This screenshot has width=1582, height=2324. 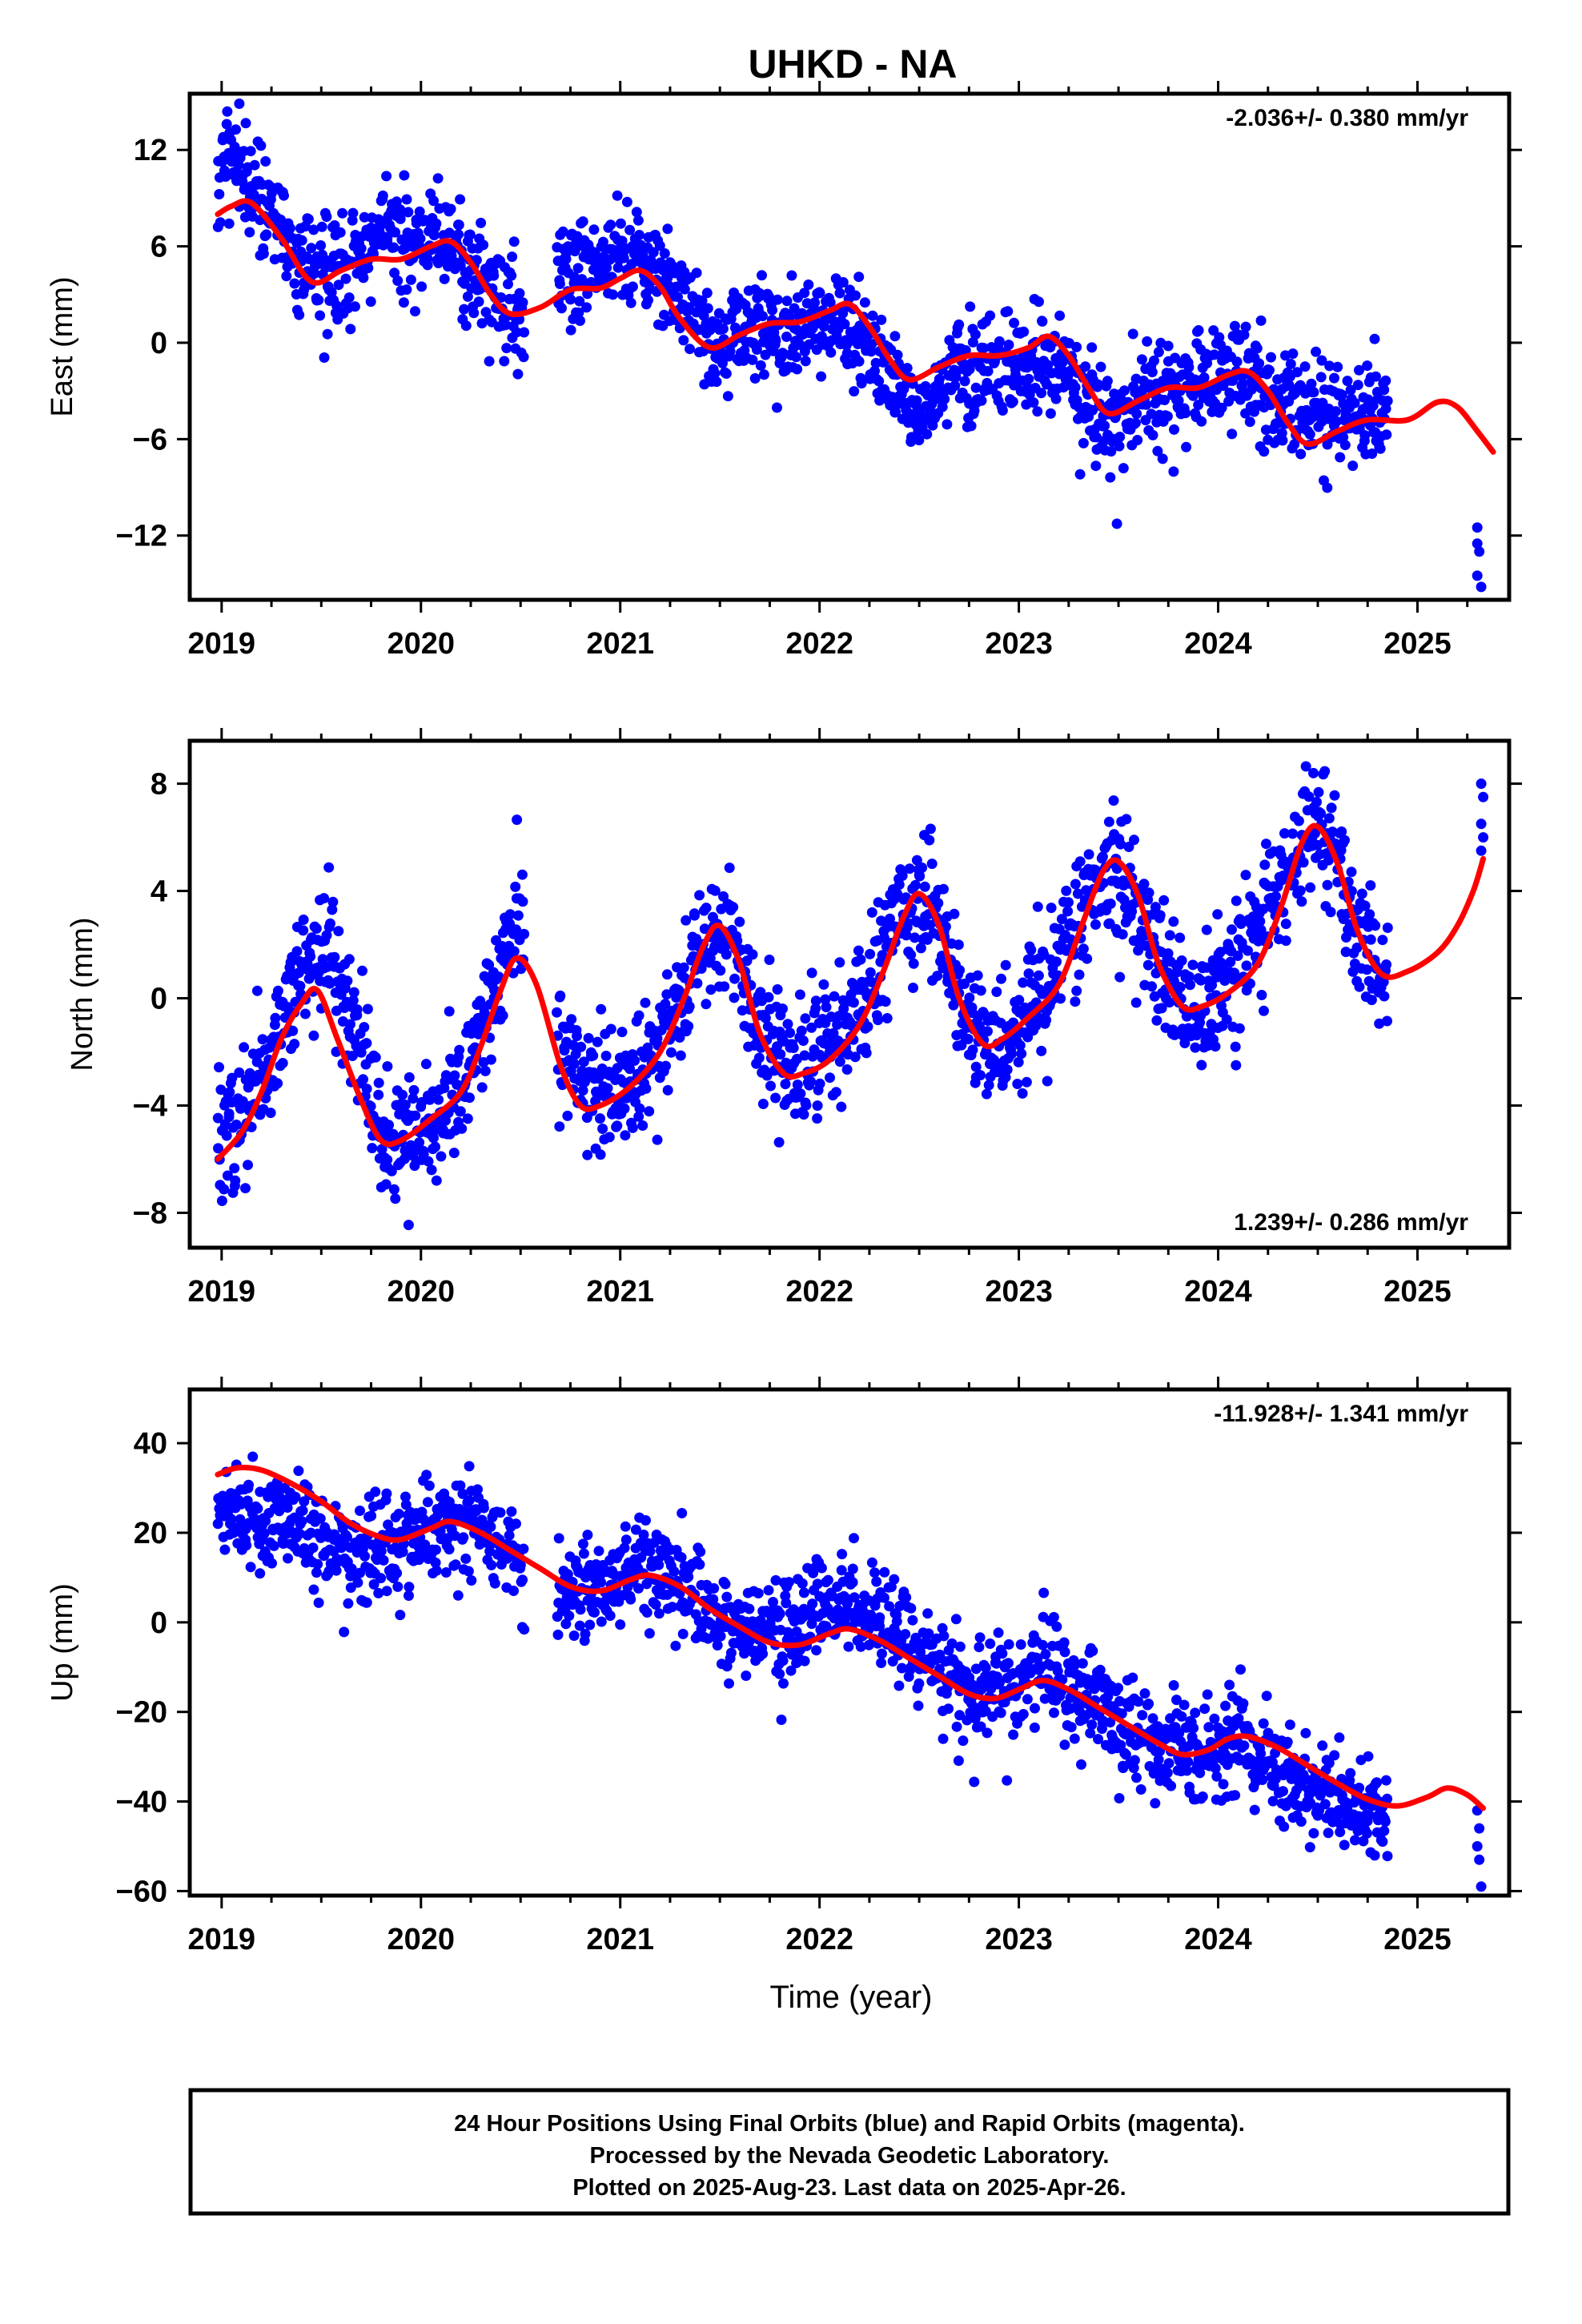 I want to click on y-tick-label: 12, so click(x=151, y=150).